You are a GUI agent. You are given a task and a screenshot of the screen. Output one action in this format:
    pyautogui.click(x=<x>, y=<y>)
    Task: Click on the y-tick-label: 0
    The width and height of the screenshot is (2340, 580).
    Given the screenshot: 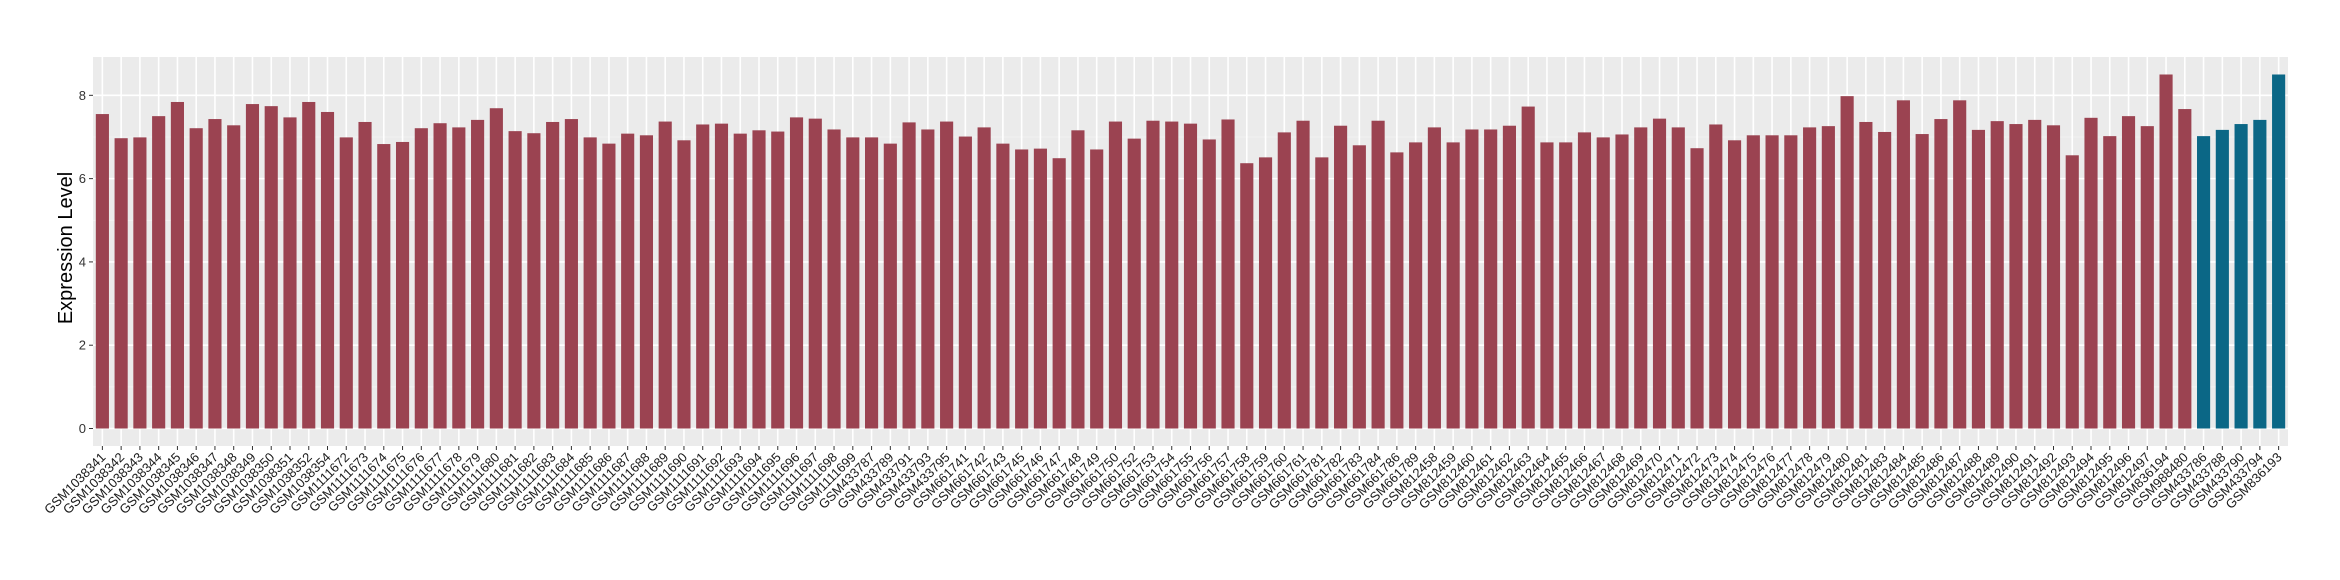 What is the action you would take?
    pyautogui.click(x=82, y=428)
    